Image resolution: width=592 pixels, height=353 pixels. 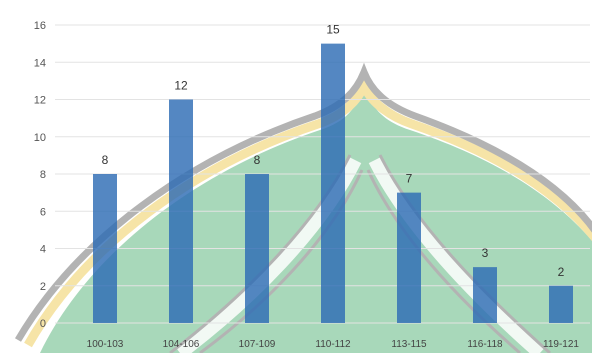 I want to click on y-tick-label: 4, so click(x=43, y=250).